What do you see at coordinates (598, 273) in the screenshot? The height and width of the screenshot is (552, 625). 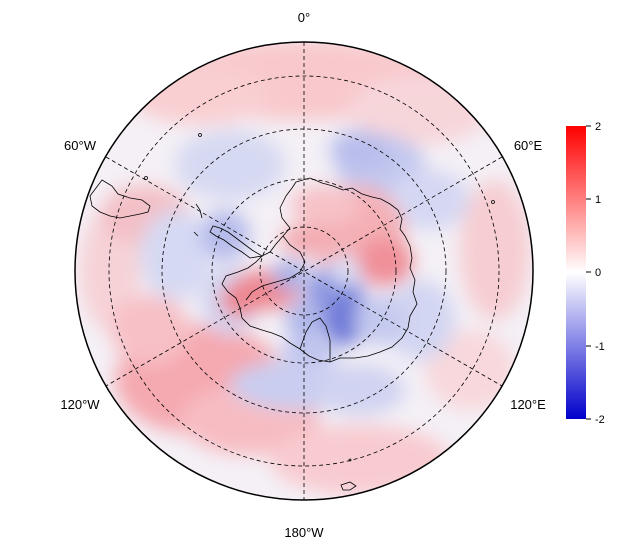 I see `colorbar-tick-label: 0` at bounding box center [598, 273].